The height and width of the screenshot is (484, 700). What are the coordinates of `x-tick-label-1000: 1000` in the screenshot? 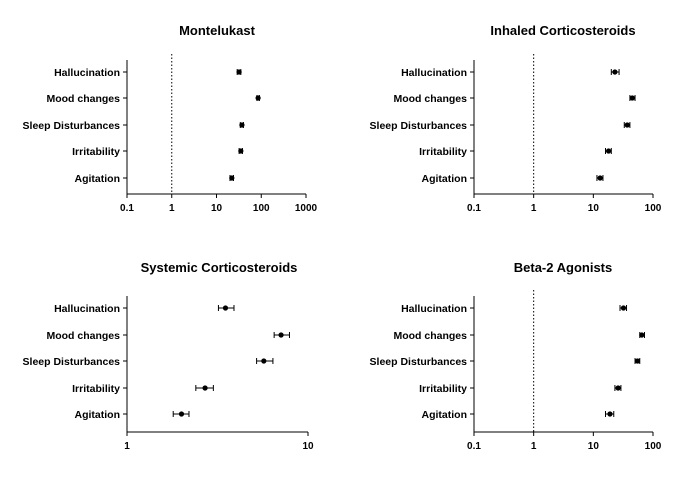 It's located at (306, 208).